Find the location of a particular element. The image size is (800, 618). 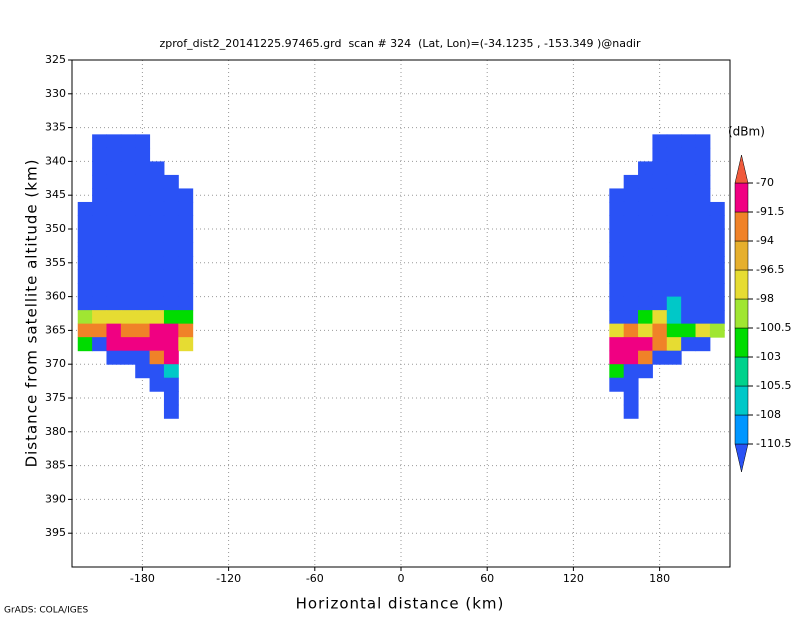

y-tick-label: 370 is located at coordinates (55, 363).